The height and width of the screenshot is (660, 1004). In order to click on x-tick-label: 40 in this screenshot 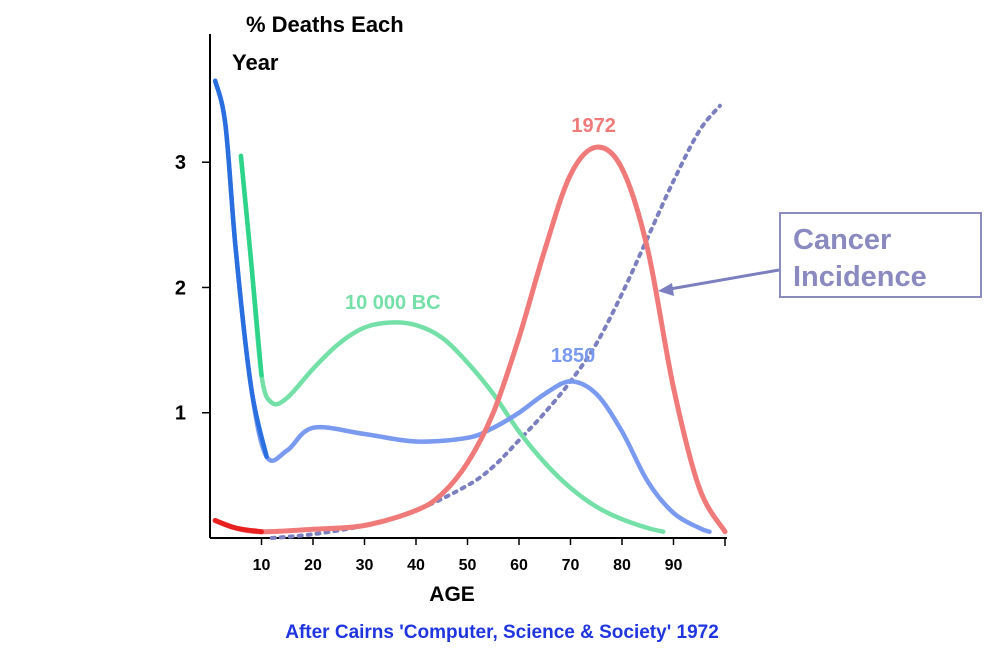, I will do `click(416, 565)`.